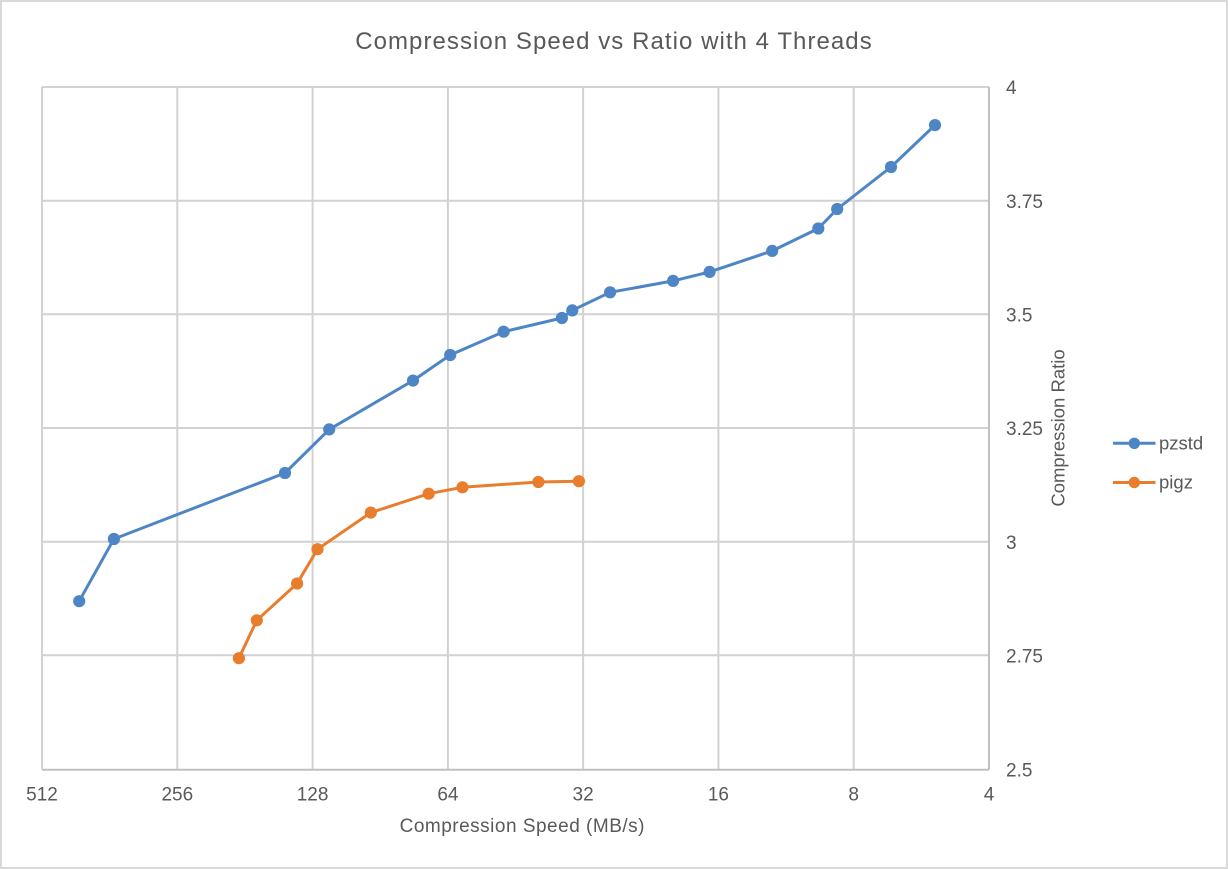  I want to click on svg-text: 3, so click(1011, 543).